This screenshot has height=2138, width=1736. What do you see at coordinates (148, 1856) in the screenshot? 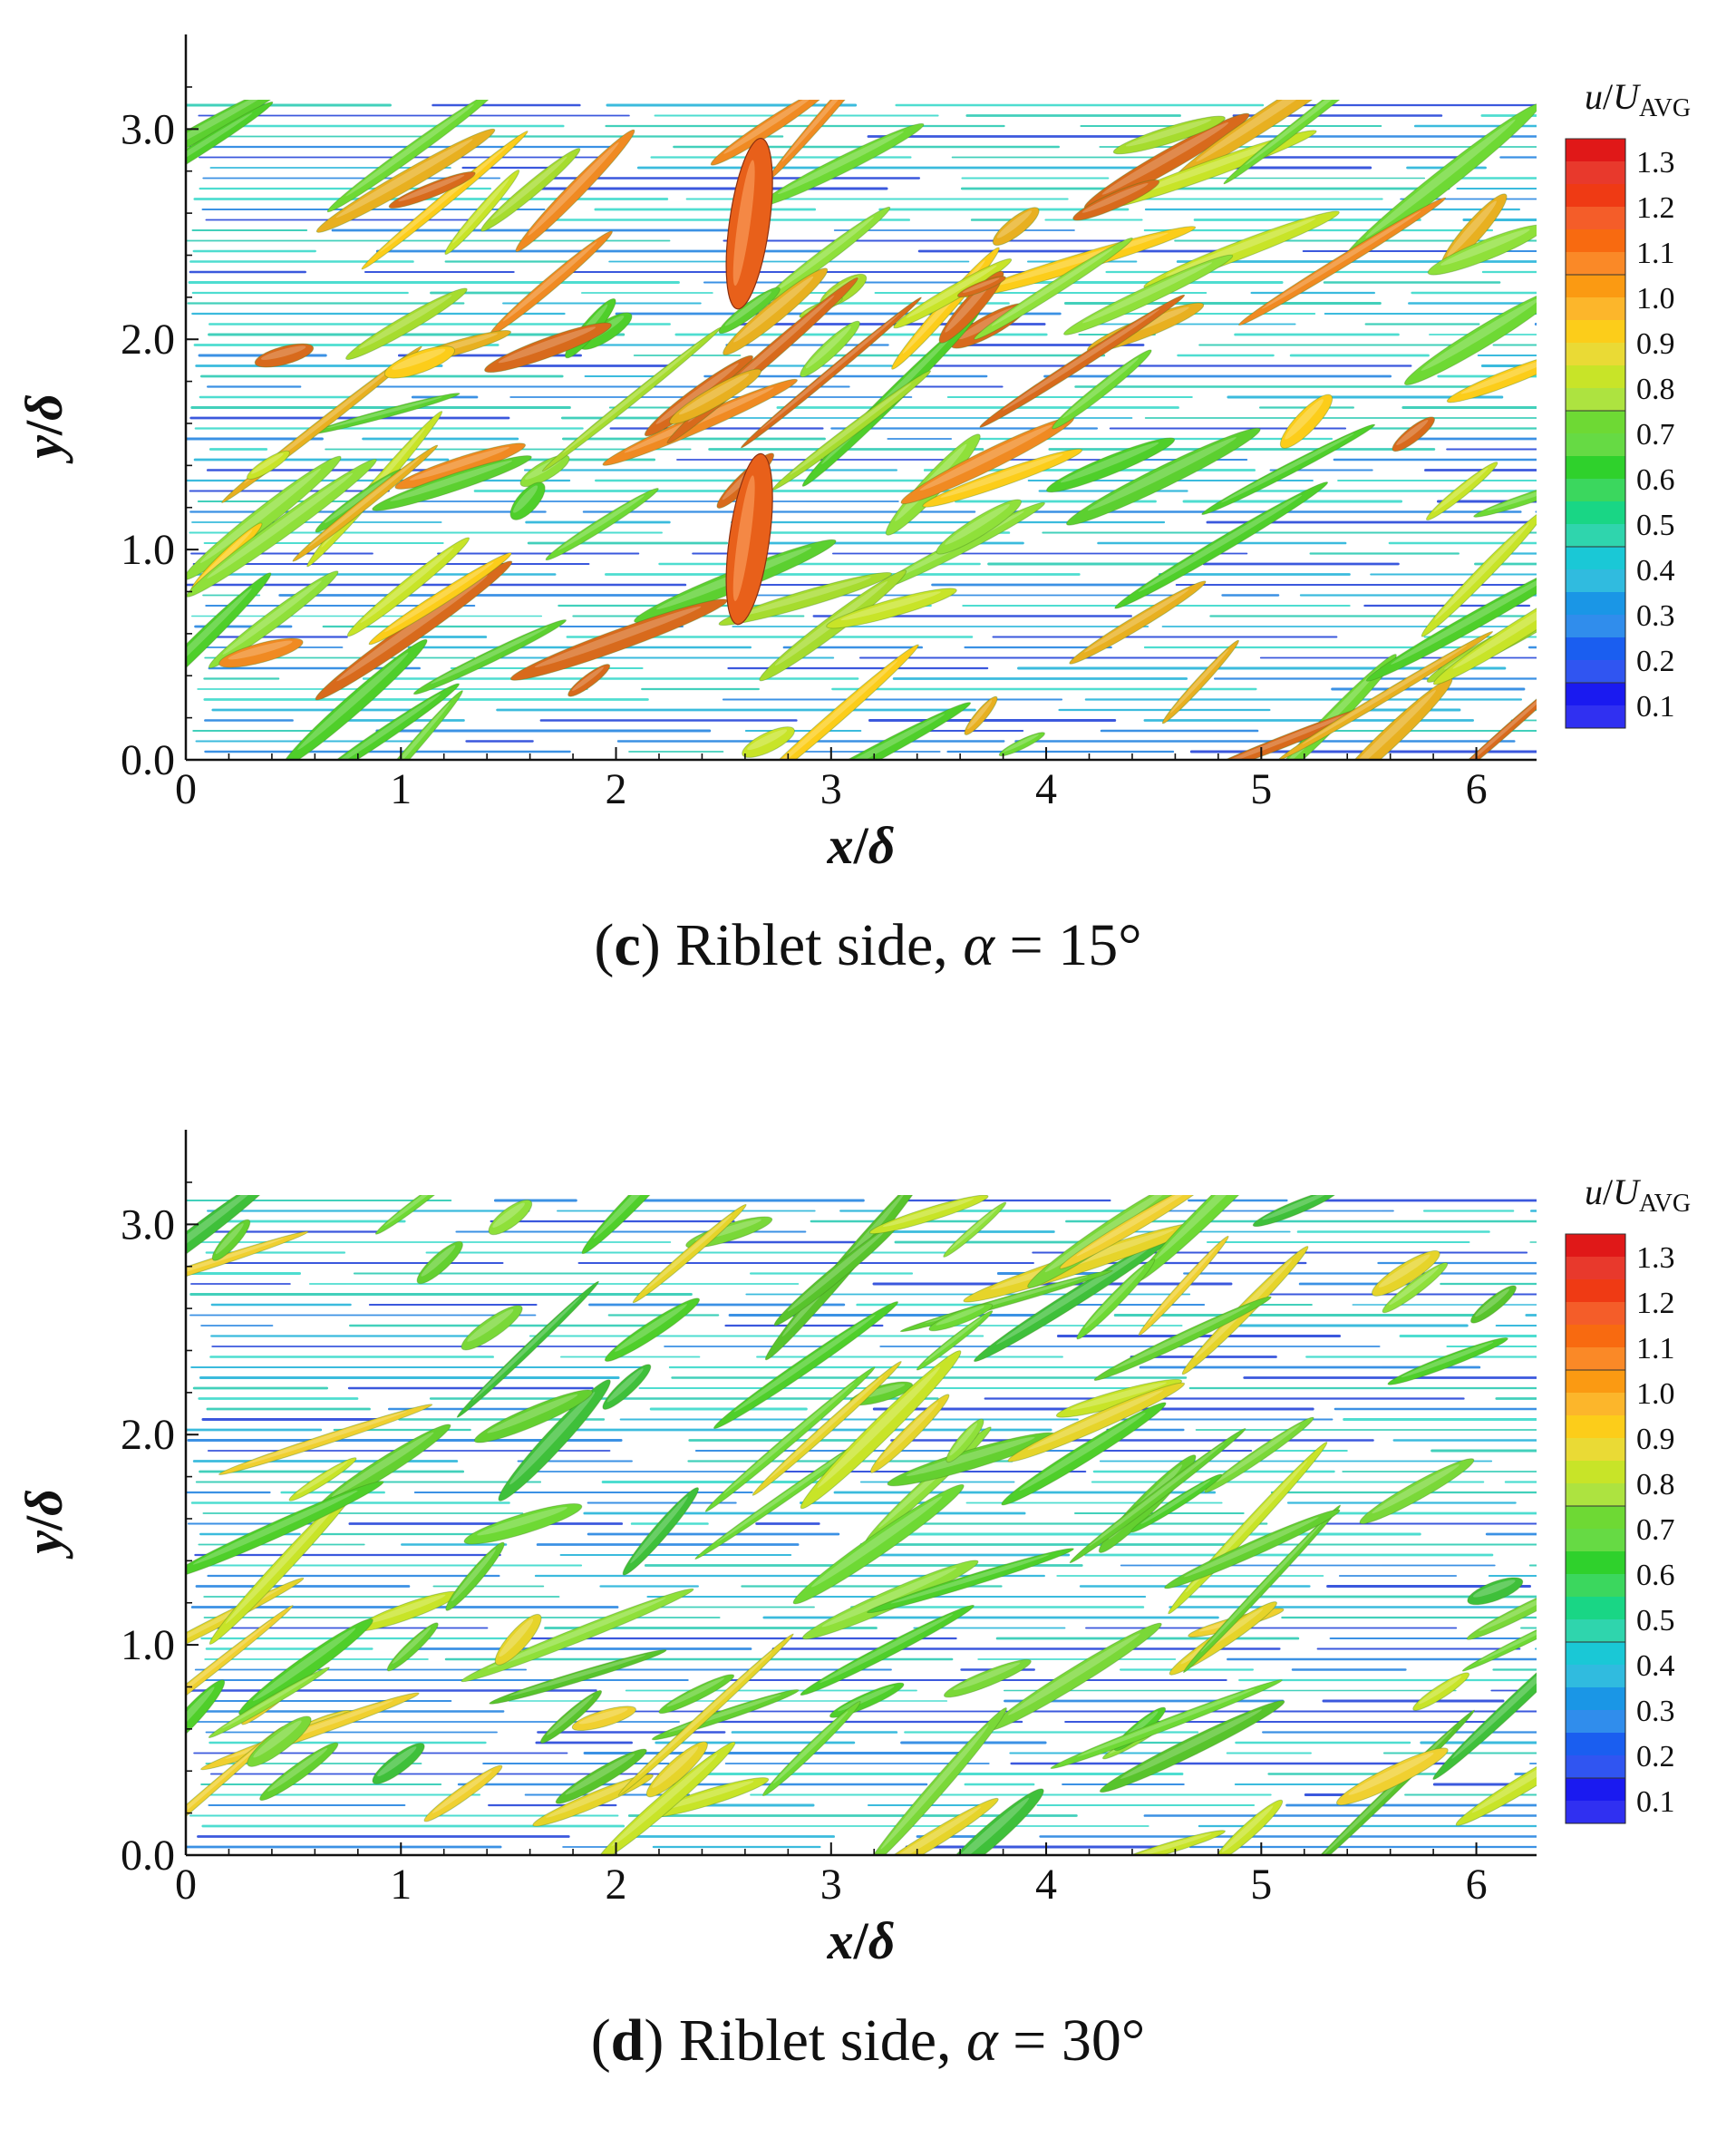
I see `y-tick-label: 0.0` at bounding box center [148, 1856].